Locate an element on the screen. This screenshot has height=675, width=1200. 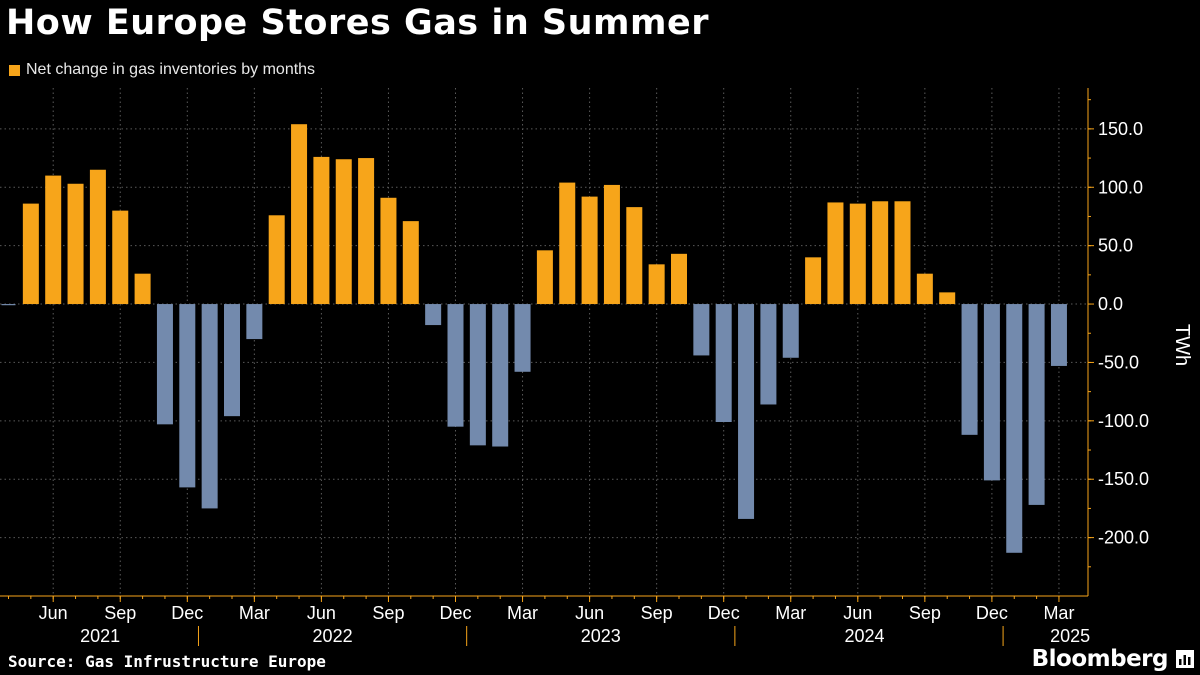
source-note: Source: Gas Infrustructure Europe is located at coordinates (167, 661).